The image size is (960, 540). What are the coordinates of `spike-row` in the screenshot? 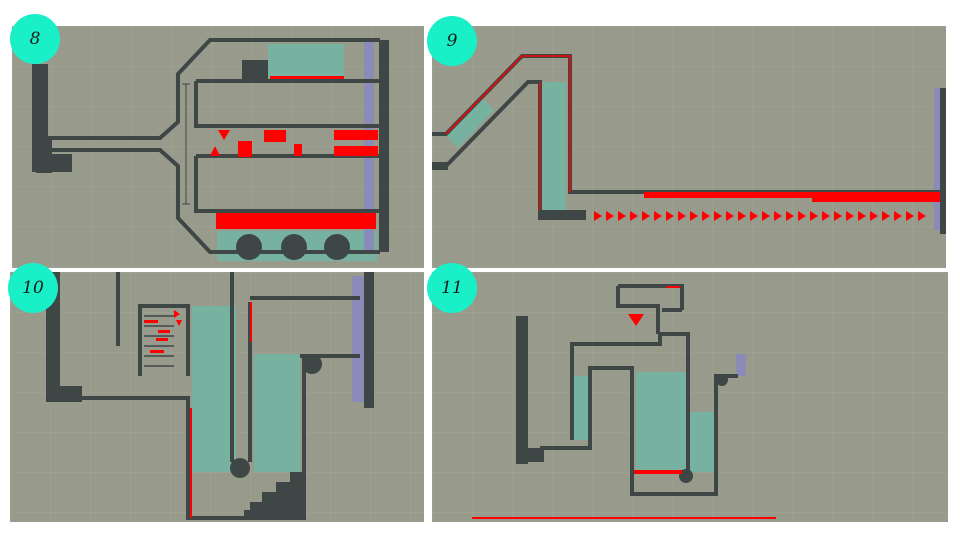 It's located at (760, 216).